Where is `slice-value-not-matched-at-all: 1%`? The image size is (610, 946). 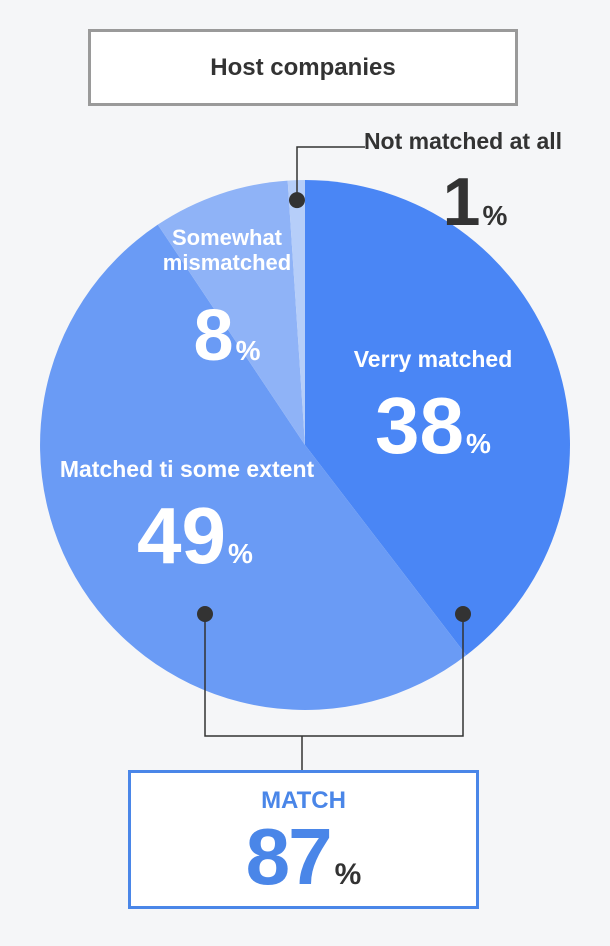 slice-value-not-matched-at-all: 1% is located at coordinates (475, 202).